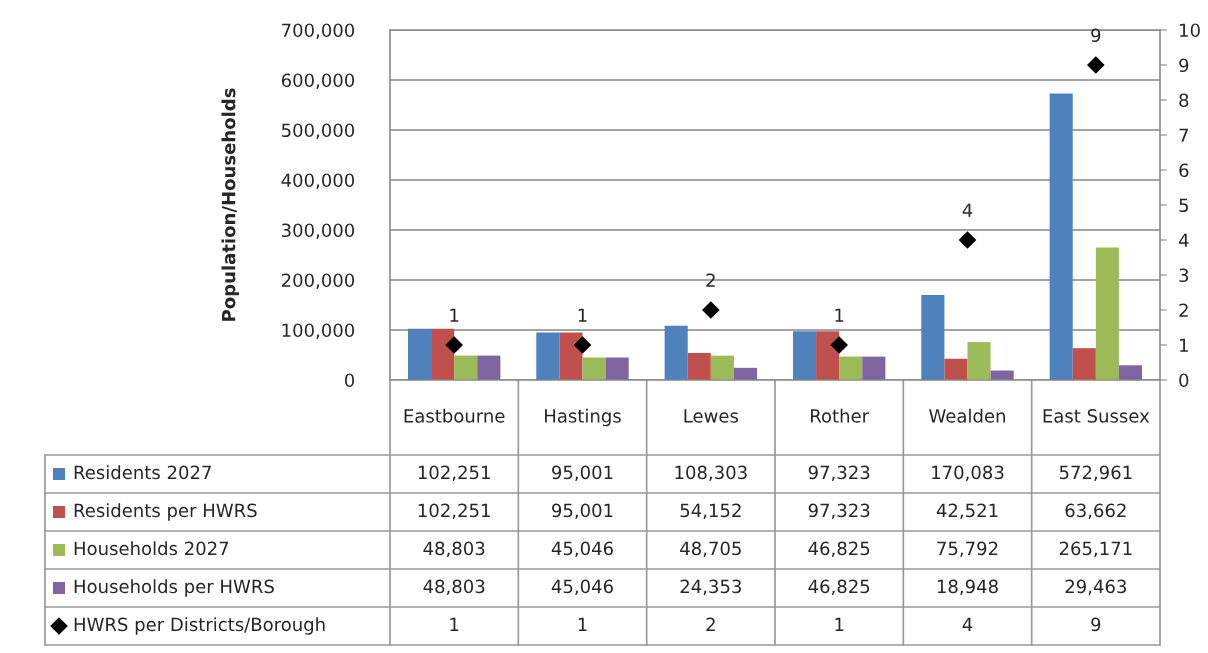  What do you see at coordinates (318, 81) in the screenshot?
I see `y-tick-label: 600,000` at bounding box center [318, 81].